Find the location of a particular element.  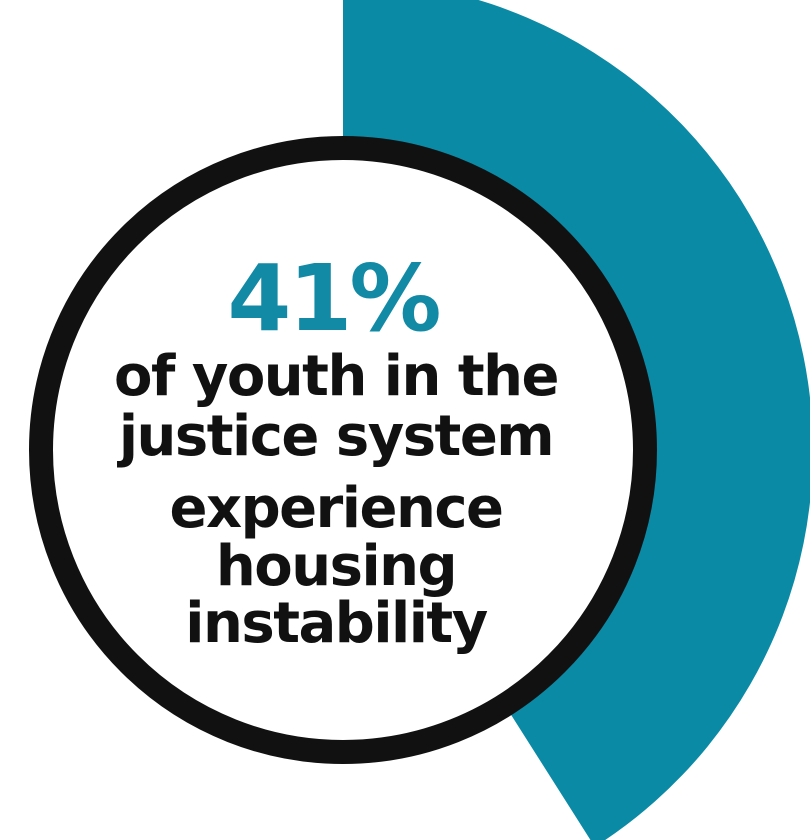

caption-line-4: housing is located at coordinates (336, 566).